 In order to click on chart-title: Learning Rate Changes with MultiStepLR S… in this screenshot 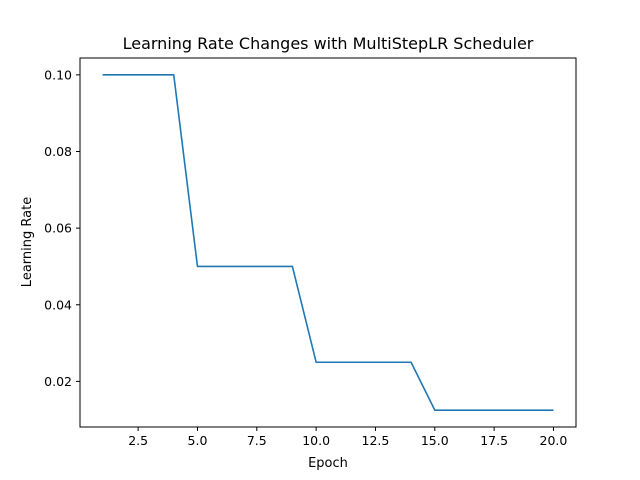, I will do `click(328, 43)`.